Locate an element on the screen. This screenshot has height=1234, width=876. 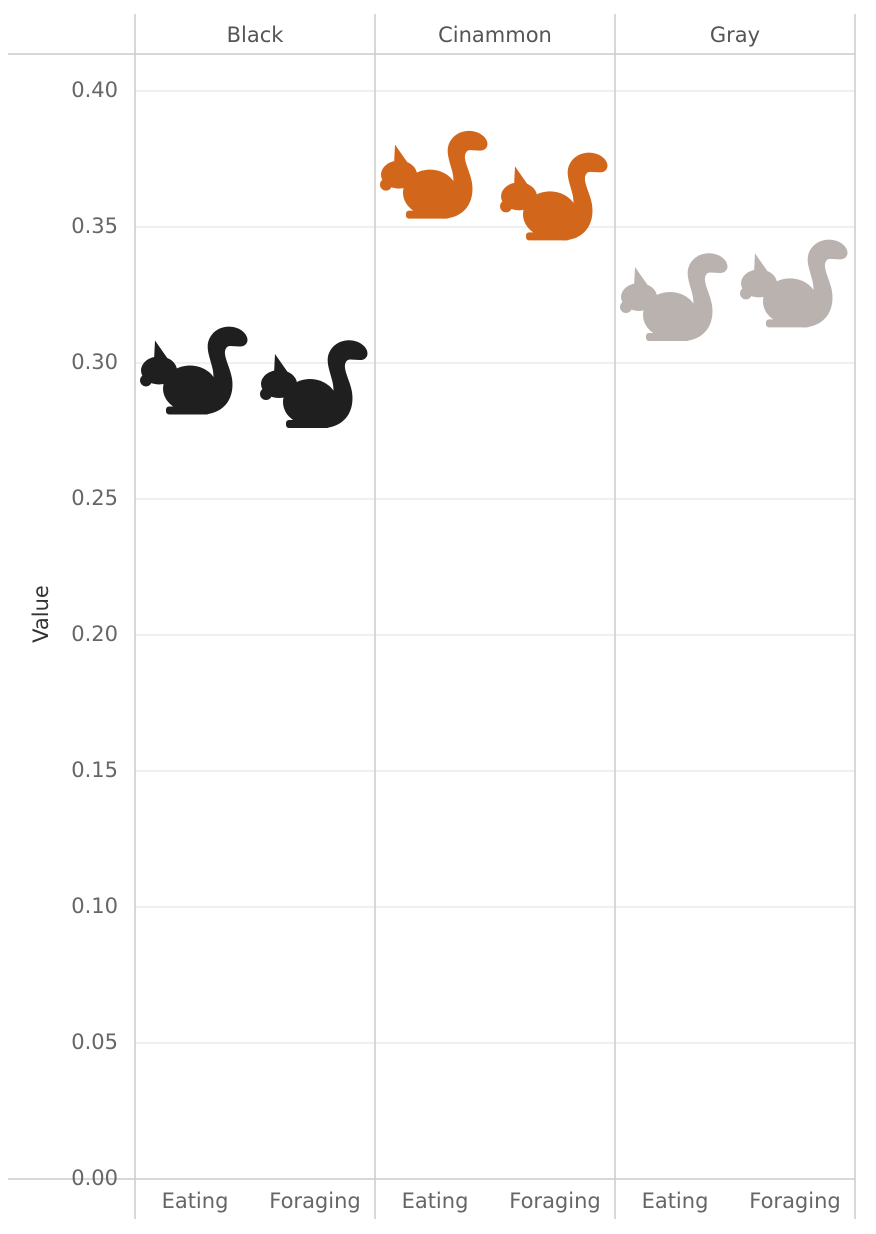
panel-headers: Black Cinammon Gray is located at coordinates (494, 35).